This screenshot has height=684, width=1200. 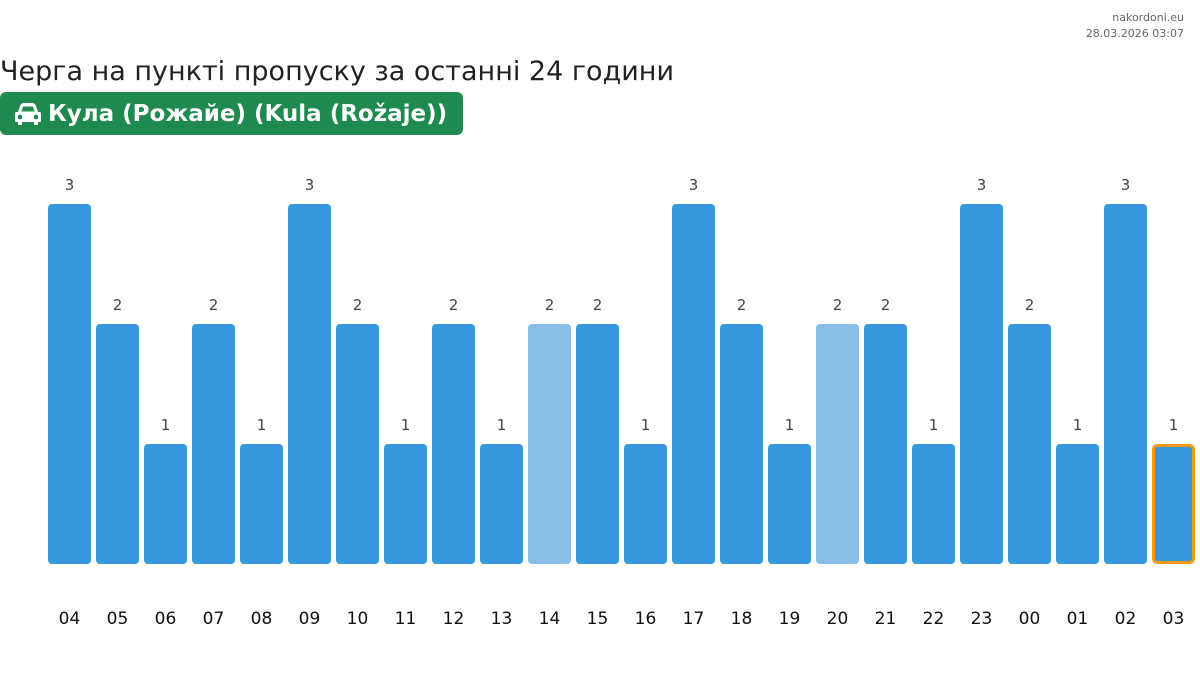 What do you see at coordinates (358, 305) in the screenshot?
I see `value-label-10: 2` at bounding box center [358, 305].